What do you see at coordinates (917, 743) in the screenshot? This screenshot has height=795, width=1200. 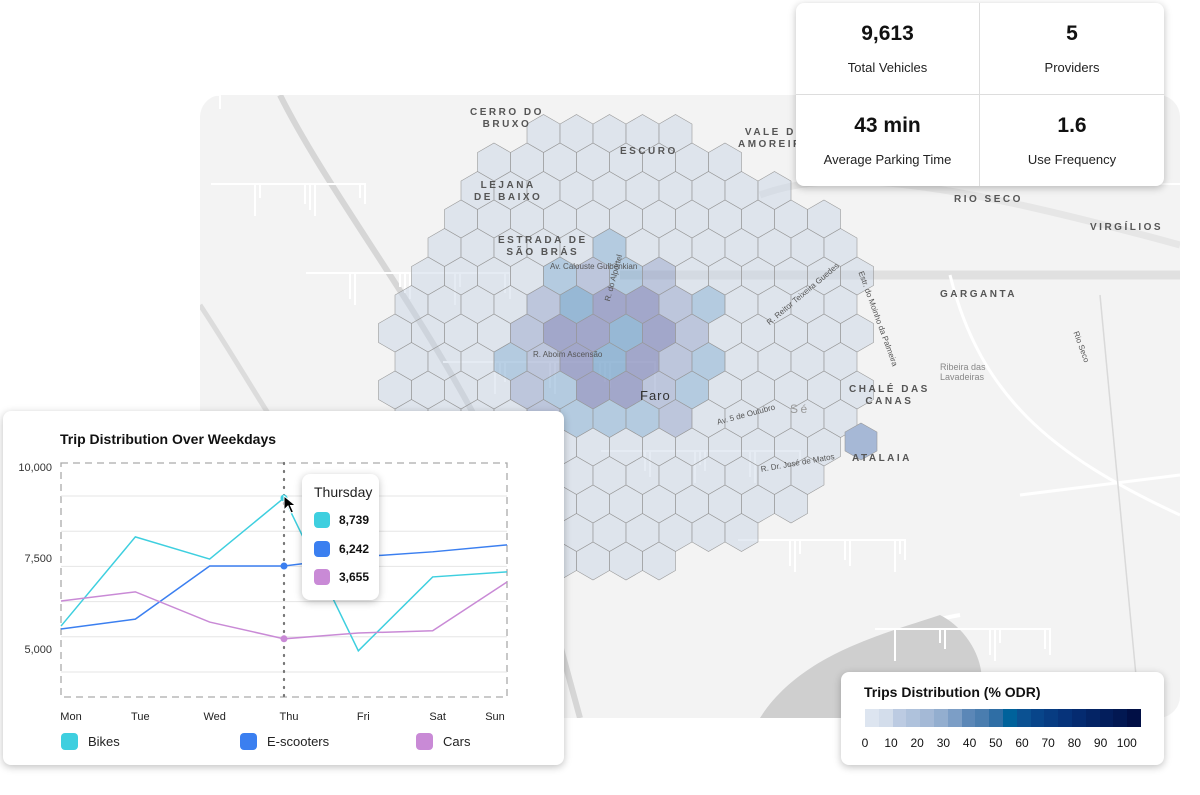 I see `odr-tick: 20` at bounding box center [917, 743].